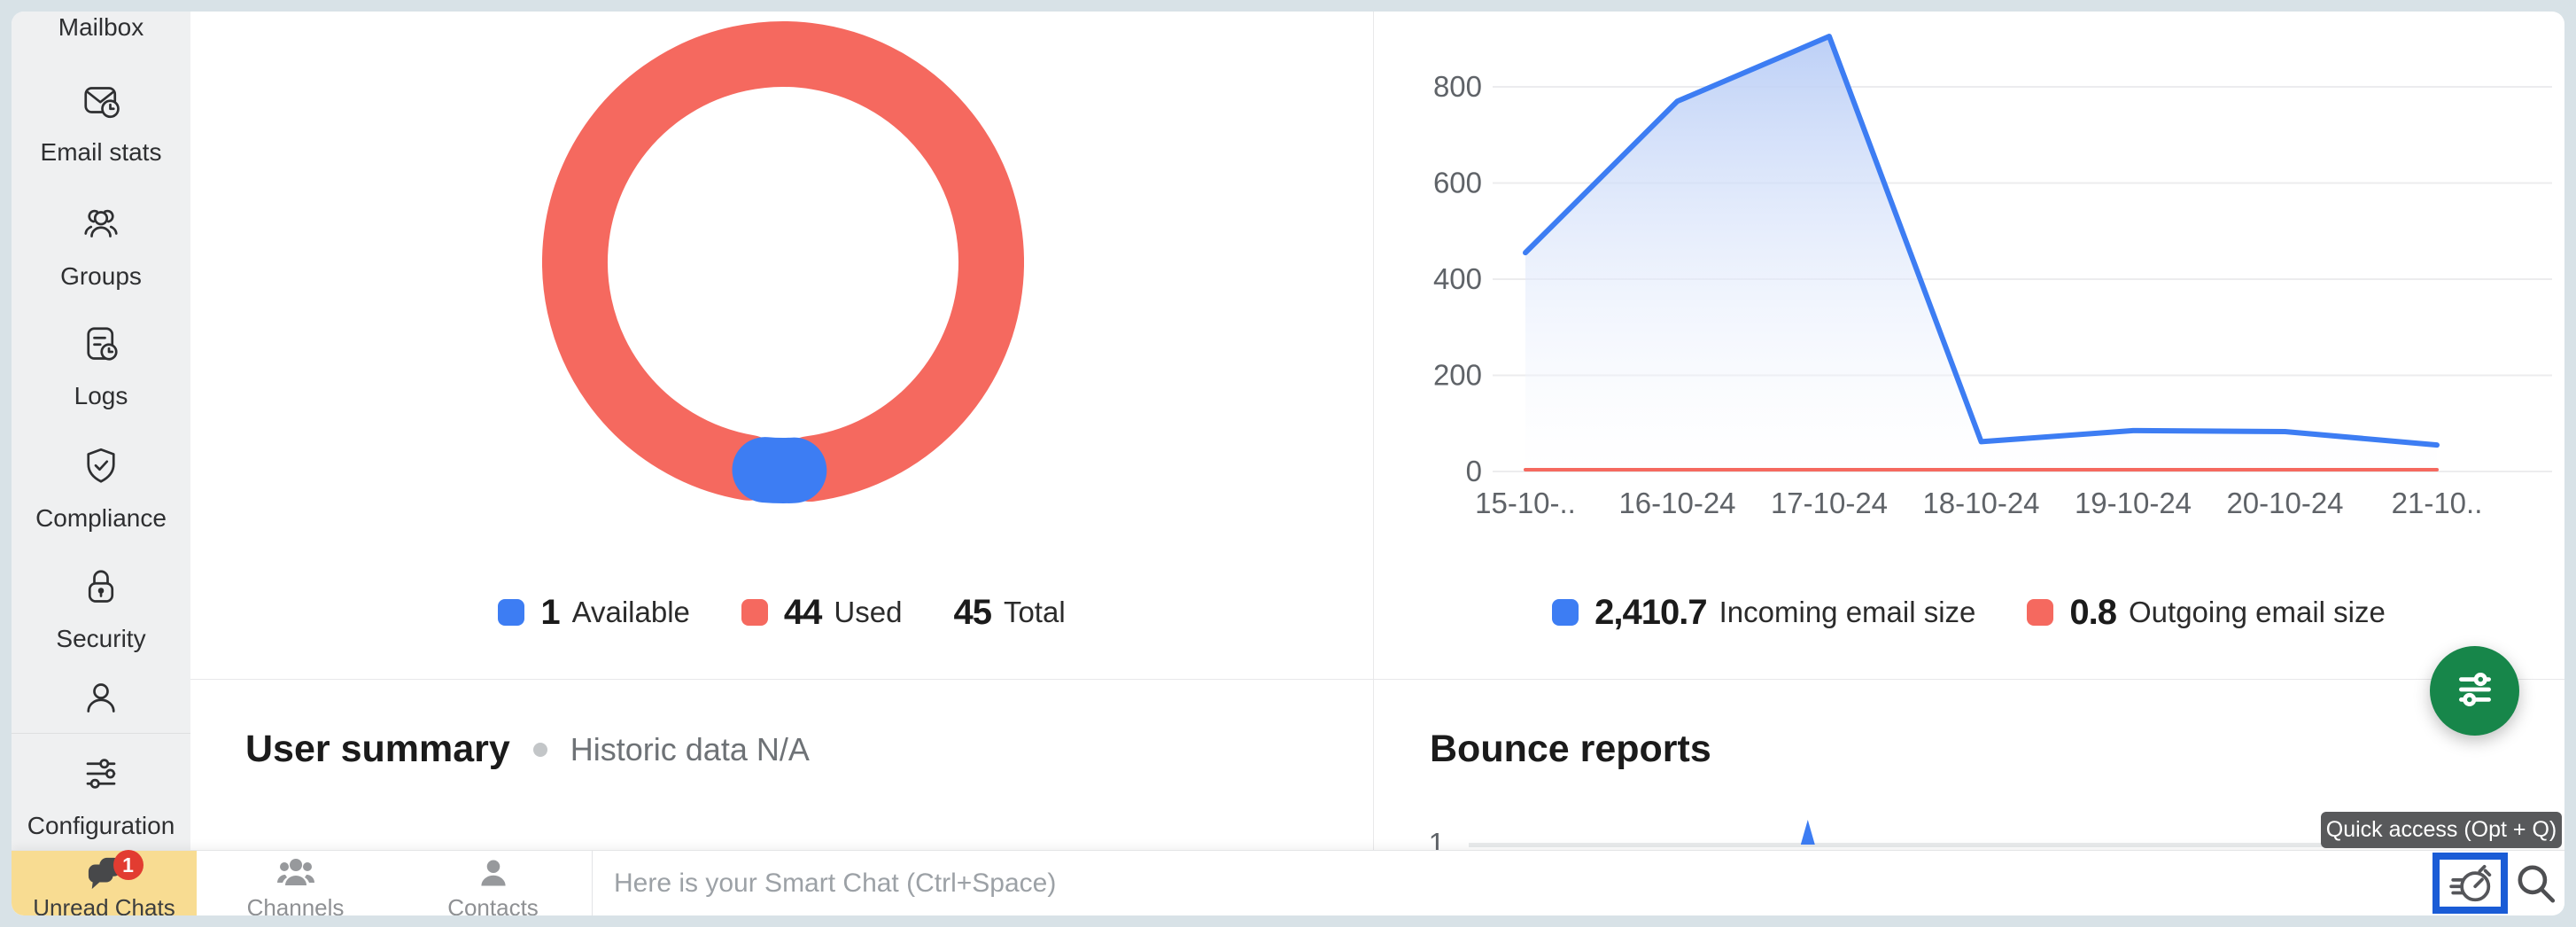 Image resolution: width=2576 pixels, height=927 pixels. What do you see at coordinates (101, 395) in the screenshot?
I see `sidebar-item-label: Logs` at bounding box center [101, 395].